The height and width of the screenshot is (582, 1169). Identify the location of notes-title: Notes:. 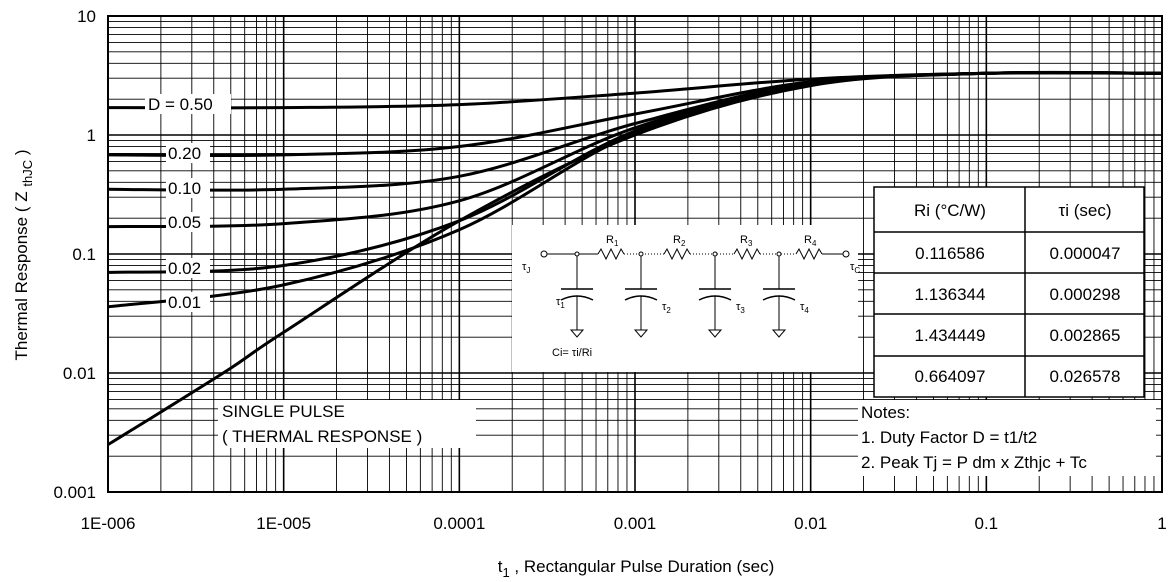
(885, 412).